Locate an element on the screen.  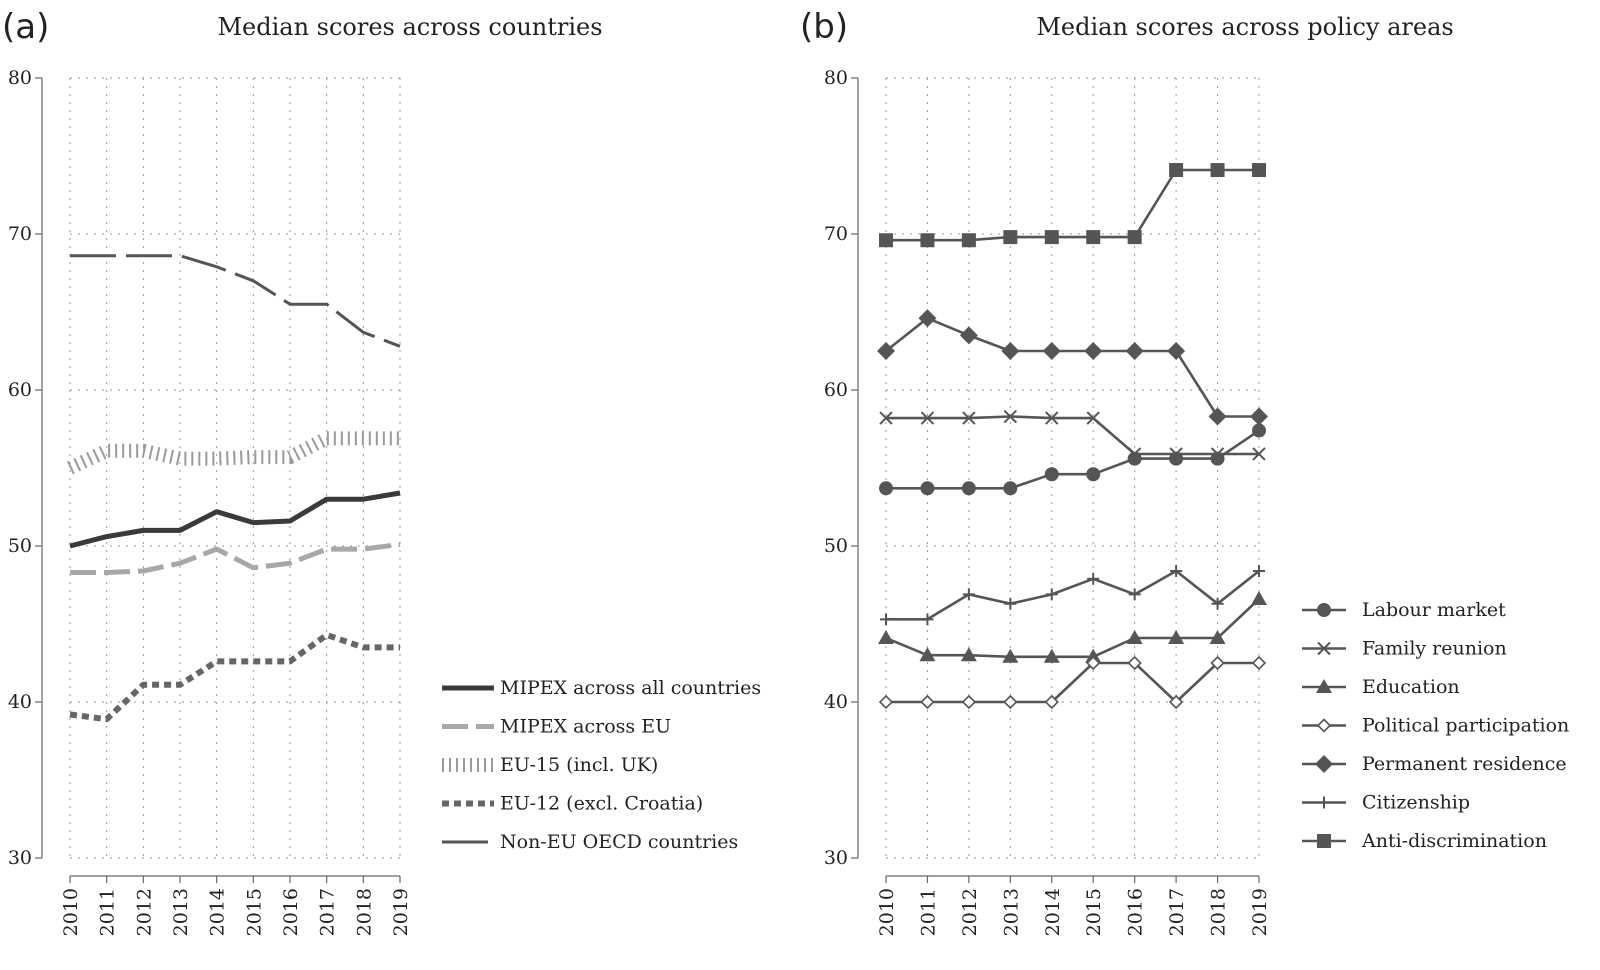
legend-item-family-reunion: Family reunion is located at coordinates (1404, 649).